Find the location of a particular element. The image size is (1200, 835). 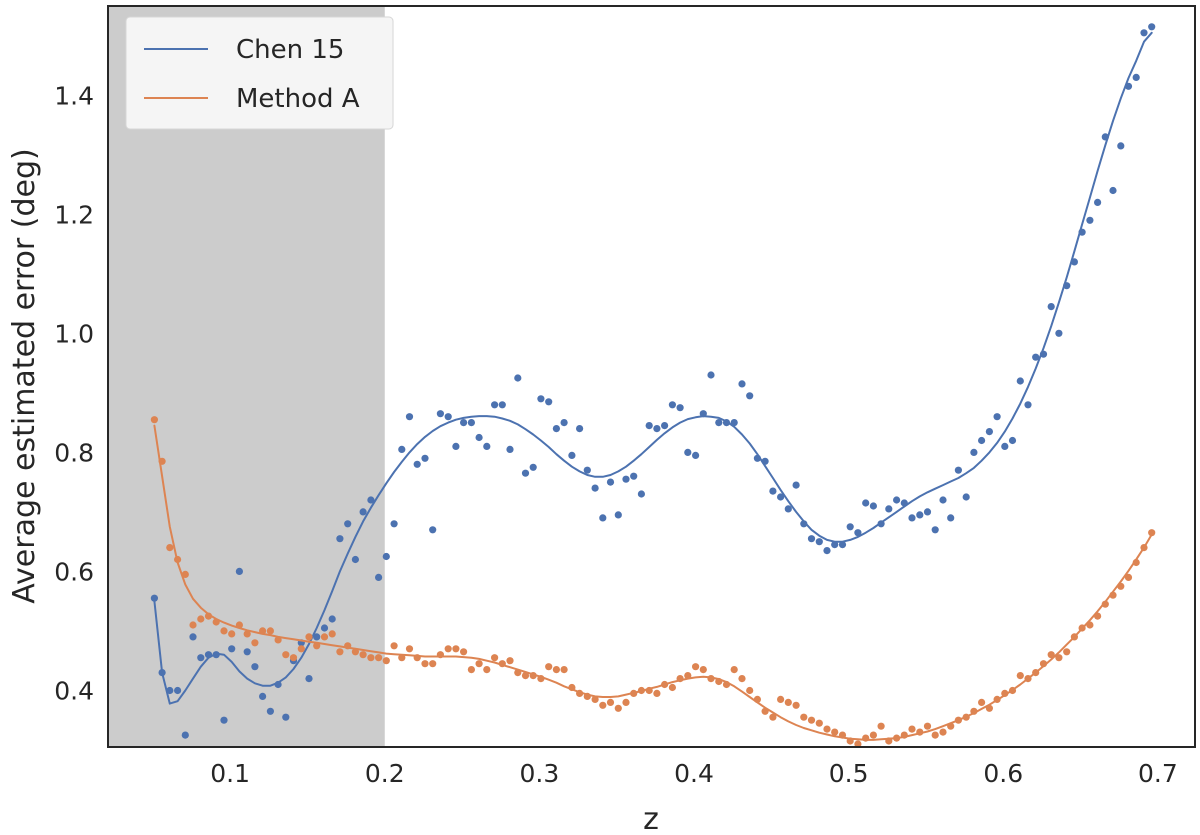

legend-label-method-a: Method A is located at coordinates (298, 99).